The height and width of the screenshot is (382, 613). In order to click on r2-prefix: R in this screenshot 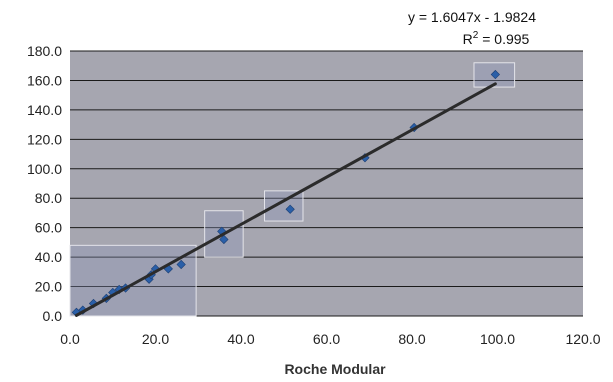, I will do `click(468, 39)`.